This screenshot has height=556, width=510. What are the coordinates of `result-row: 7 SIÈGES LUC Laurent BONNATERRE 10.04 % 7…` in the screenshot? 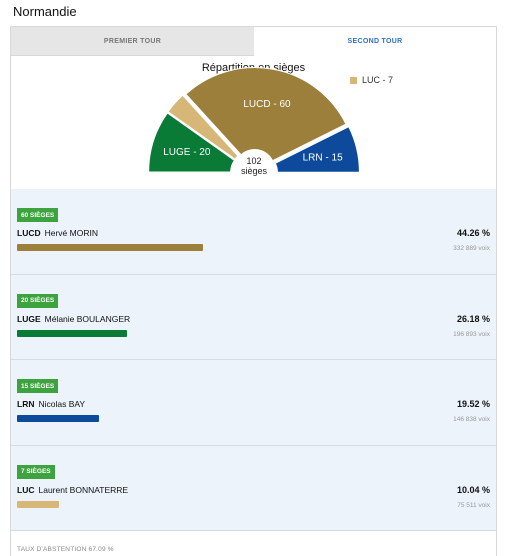 It's located at (253, 488).